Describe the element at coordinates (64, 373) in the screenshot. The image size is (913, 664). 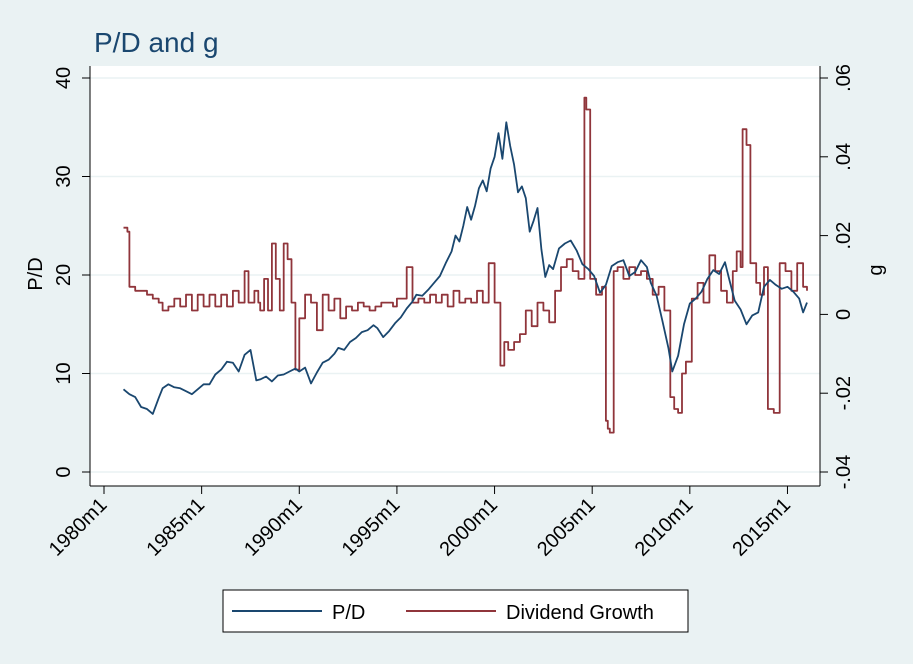
I see `y-tick-label-left: 10` at that location.